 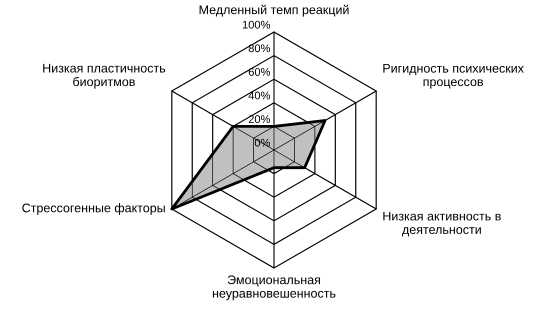 What do you see at coordinates (259, 48) in the screenshot?
I see `y-tick-label: 80%` at bounding box center [259, 48].